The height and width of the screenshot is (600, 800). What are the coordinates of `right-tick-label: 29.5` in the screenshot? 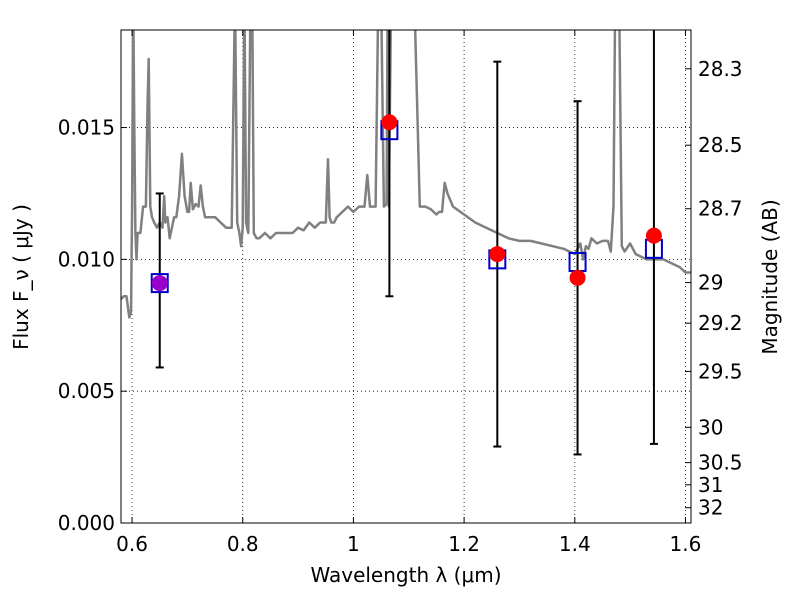 It's located at (720, 371).